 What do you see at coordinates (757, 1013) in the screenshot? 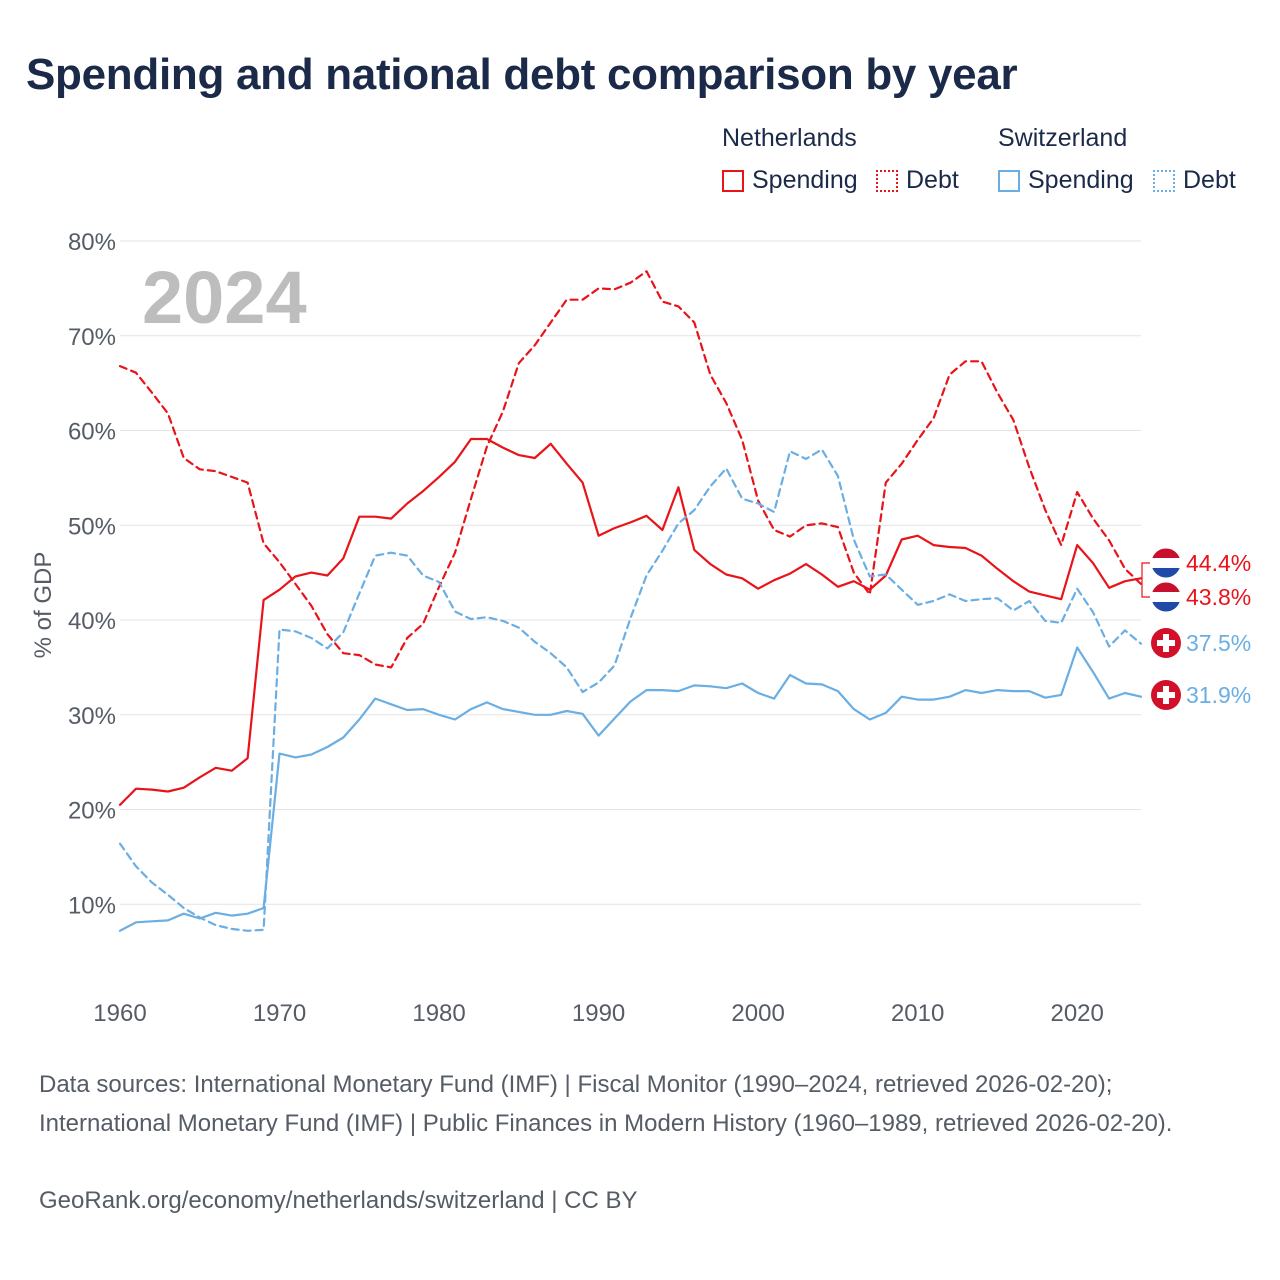
I see `x-tick-label: 2000` at bounding box center [757, 1013].